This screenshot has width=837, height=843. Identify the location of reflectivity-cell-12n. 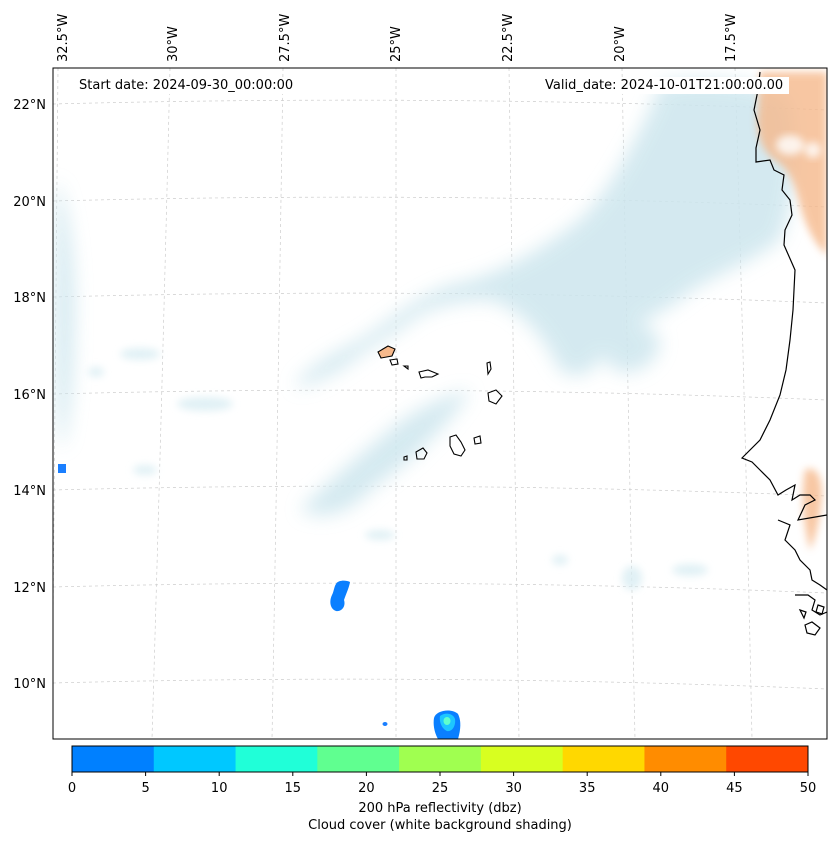
(340, 596).